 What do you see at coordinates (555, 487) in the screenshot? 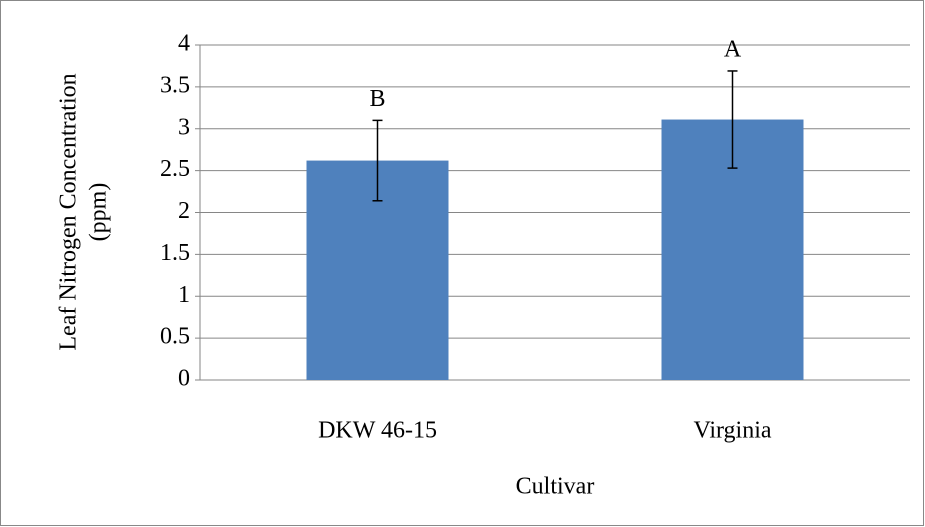
I see `x-axis-title: Cultivar` at bounding box center [555, 487].